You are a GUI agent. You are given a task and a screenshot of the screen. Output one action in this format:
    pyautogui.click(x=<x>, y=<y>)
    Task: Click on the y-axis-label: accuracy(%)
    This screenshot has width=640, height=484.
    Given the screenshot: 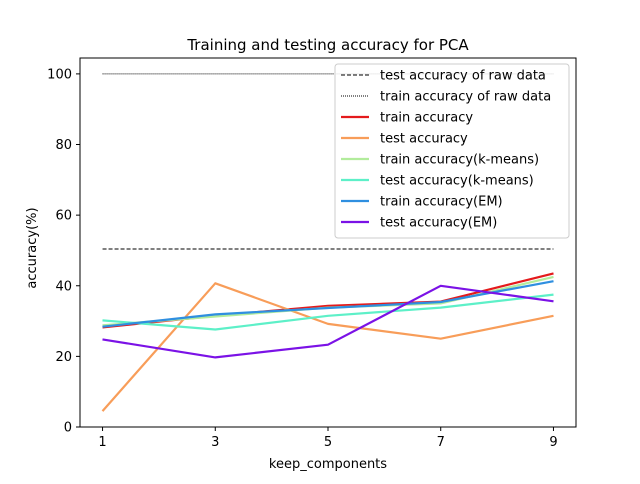 What is the action you would take?
    pyautogui.click(x=32, y=247)
    